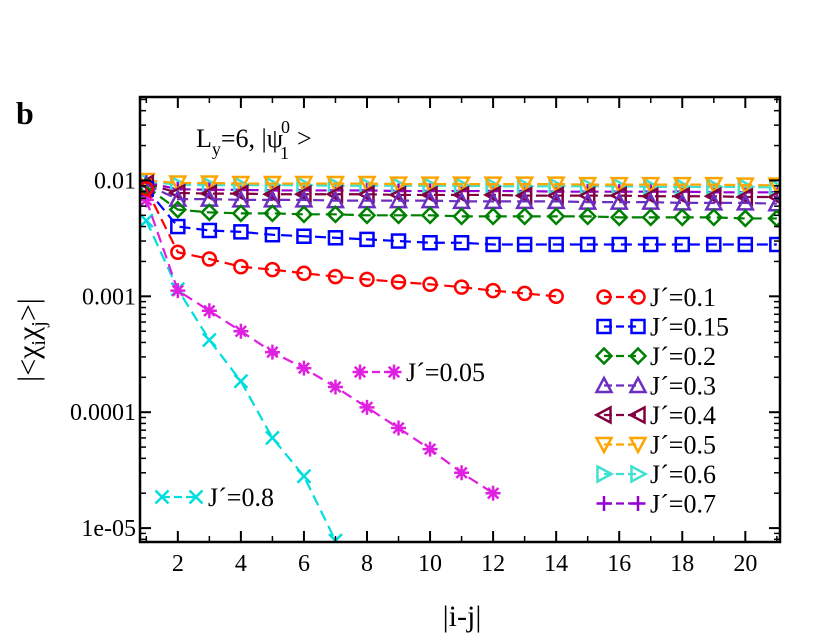 The image size is (830, 642). What do you see at coordinates (109, 297) in the screenshot?
I see `y-tick-label: 0.001` at bounding box center [109, 297].